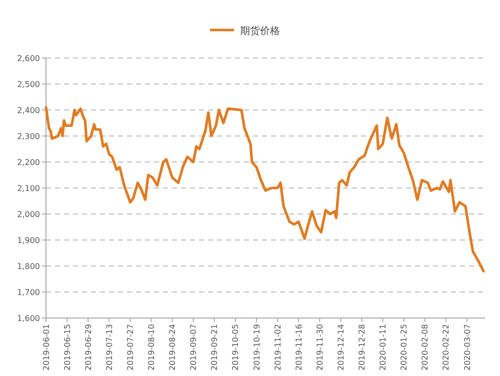  What do you see at coordinates (109, 347) in the screenshot?
I see `x-tick-label: 2019-07-13` at bounding box center [109, 347].